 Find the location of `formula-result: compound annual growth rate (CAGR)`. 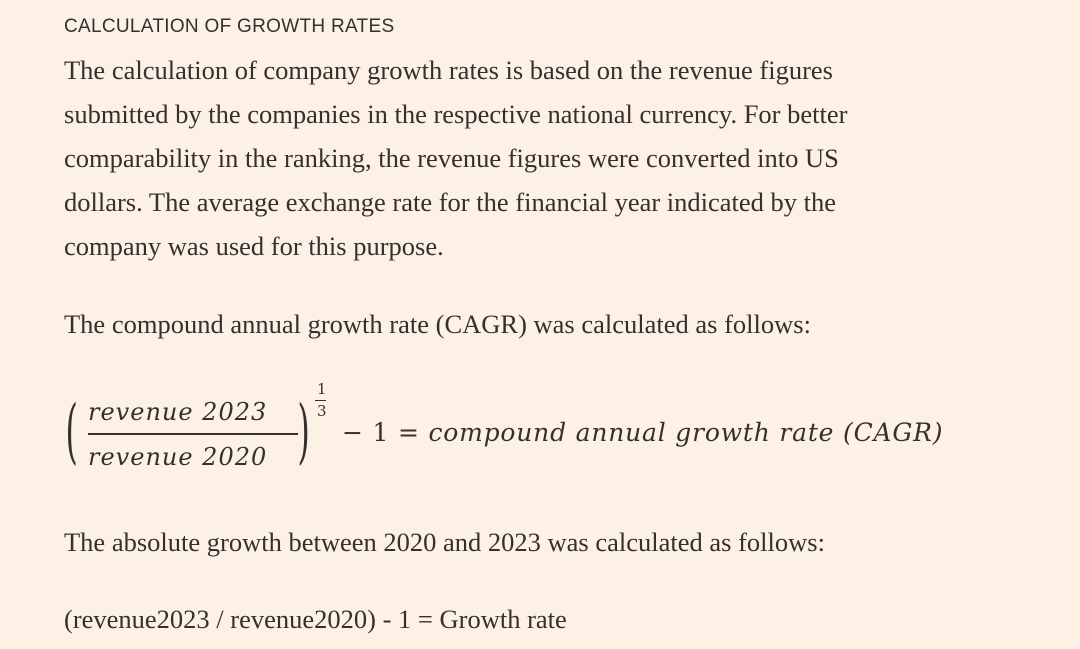

formula-result: compound annual growth rate (CAGR) is located at coordinates (686, 432).